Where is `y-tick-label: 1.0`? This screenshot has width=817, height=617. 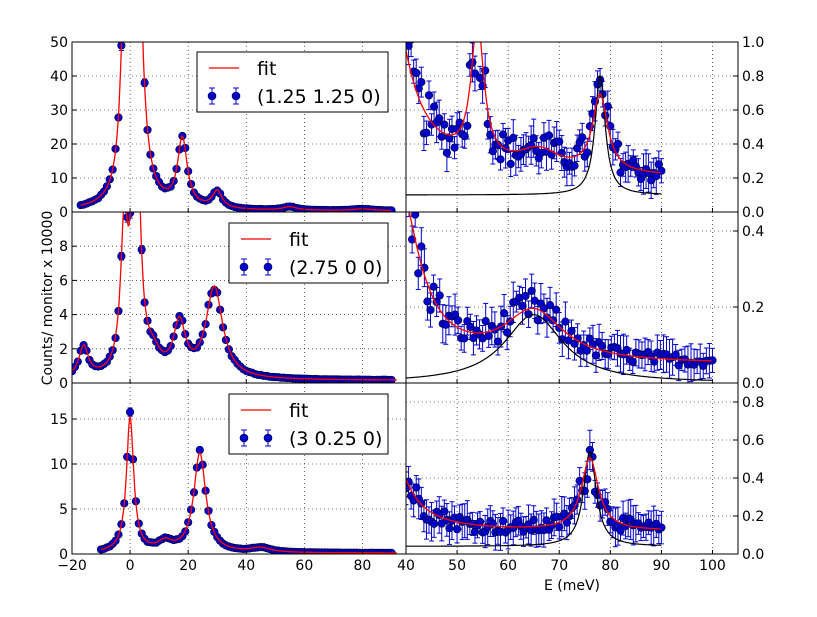
y-tick-label: 1.0 is located at coordinates (753, 43).